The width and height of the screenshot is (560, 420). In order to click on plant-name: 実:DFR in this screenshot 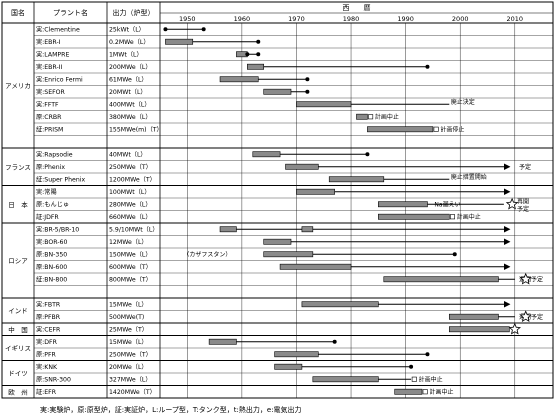, I will do `click(47, 342)`.